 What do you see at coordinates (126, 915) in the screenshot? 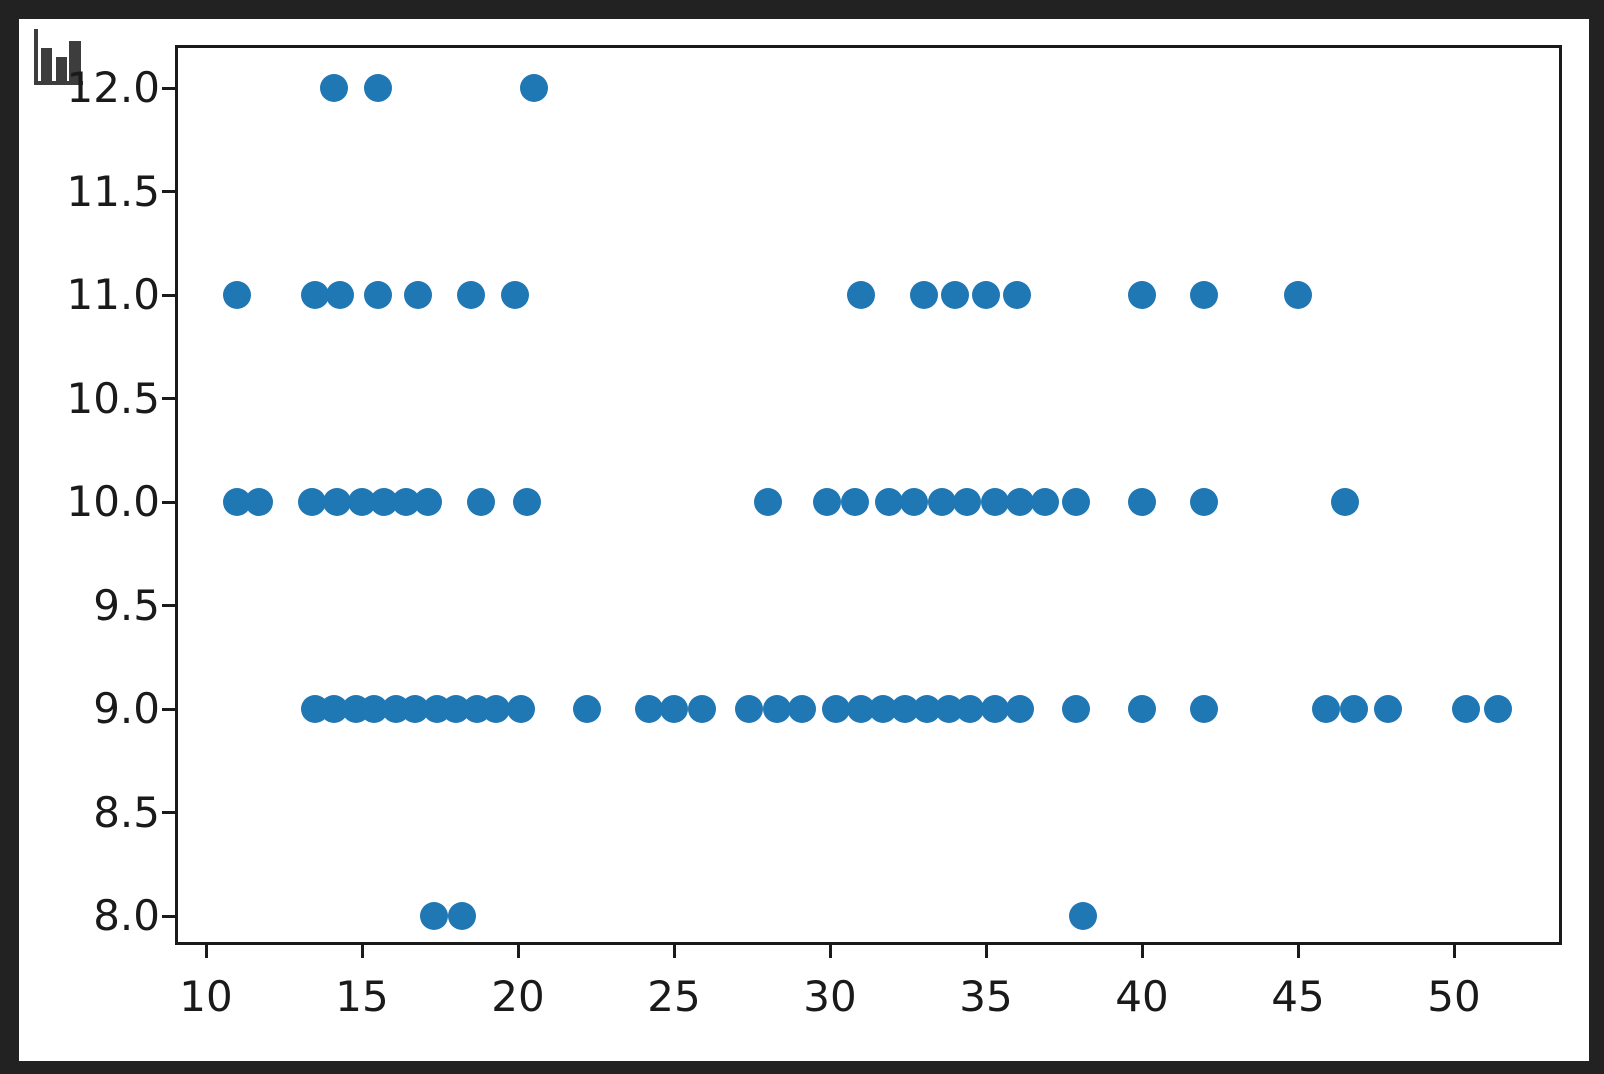
I see `y-tick-label: 8.0` at bounding box center [126, 915].